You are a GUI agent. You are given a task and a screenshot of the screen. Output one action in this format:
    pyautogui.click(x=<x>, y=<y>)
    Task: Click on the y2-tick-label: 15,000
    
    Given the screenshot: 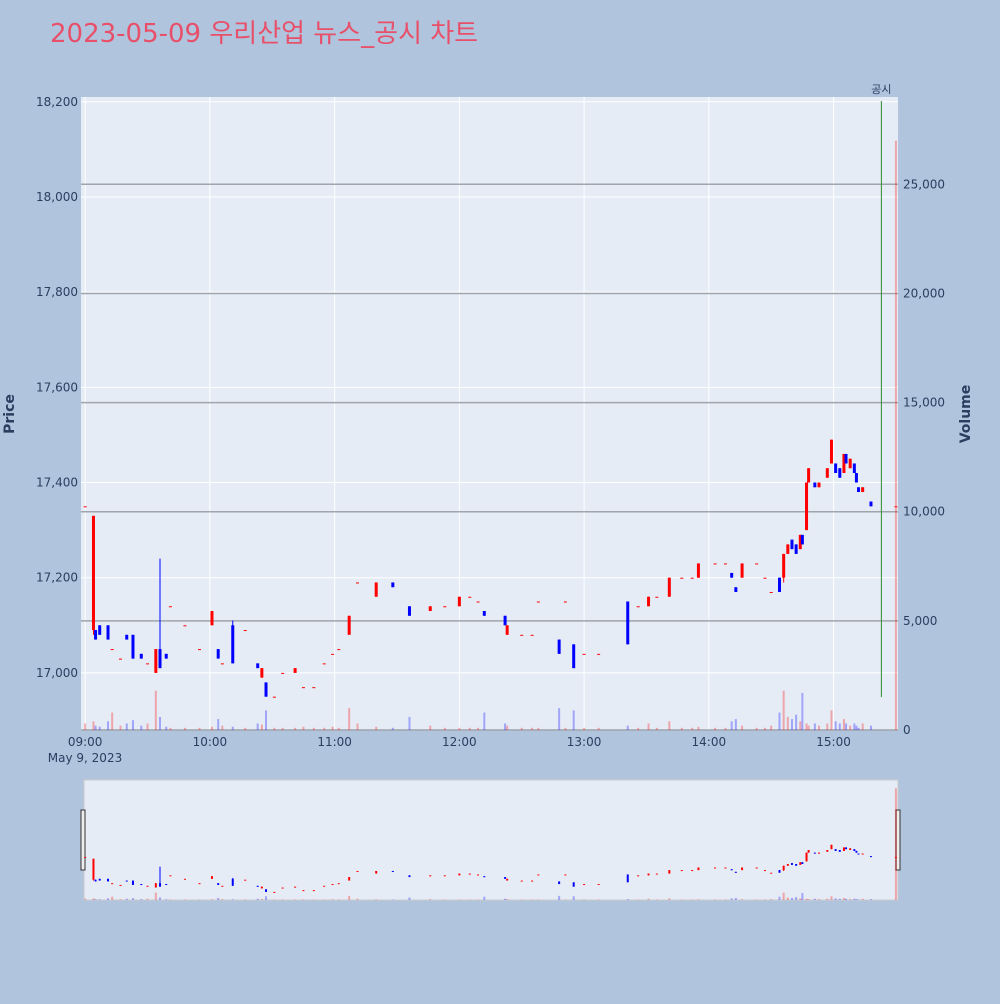 What is the action you would take?
    pyautogui.click(x=924, y=403)
    